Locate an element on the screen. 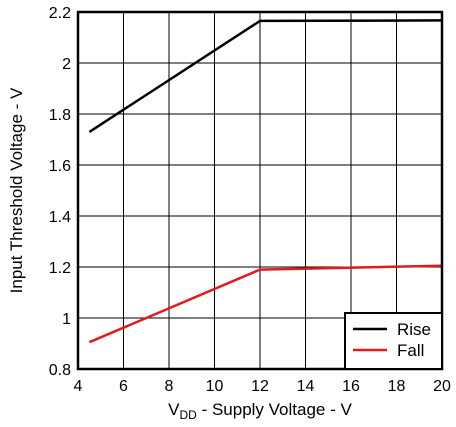 The height and width of the screenshot is (427, 456). x-axis-label-main: V is located at coordinates (174, 409).